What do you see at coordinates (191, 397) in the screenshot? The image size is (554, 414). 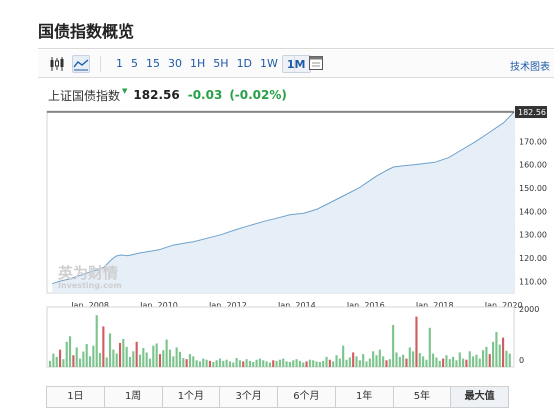 I see `range-button-2: 1个月` at bounding box center [191, 397].